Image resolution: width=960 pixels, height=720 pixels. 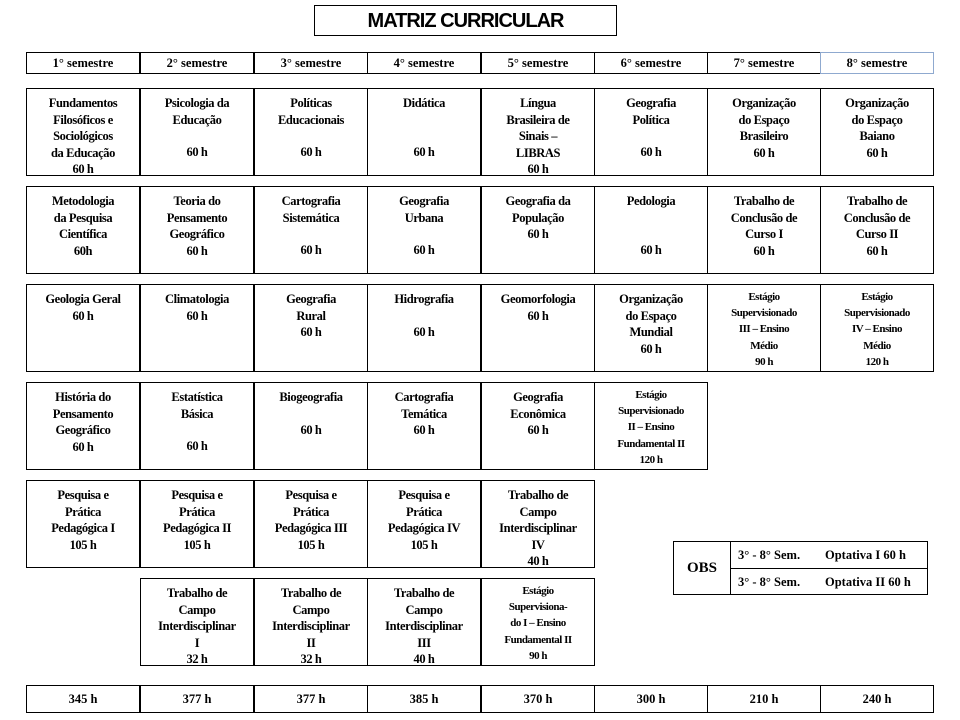 I want to click on semester-header: 2° semestre, so click(x=197, y=63).